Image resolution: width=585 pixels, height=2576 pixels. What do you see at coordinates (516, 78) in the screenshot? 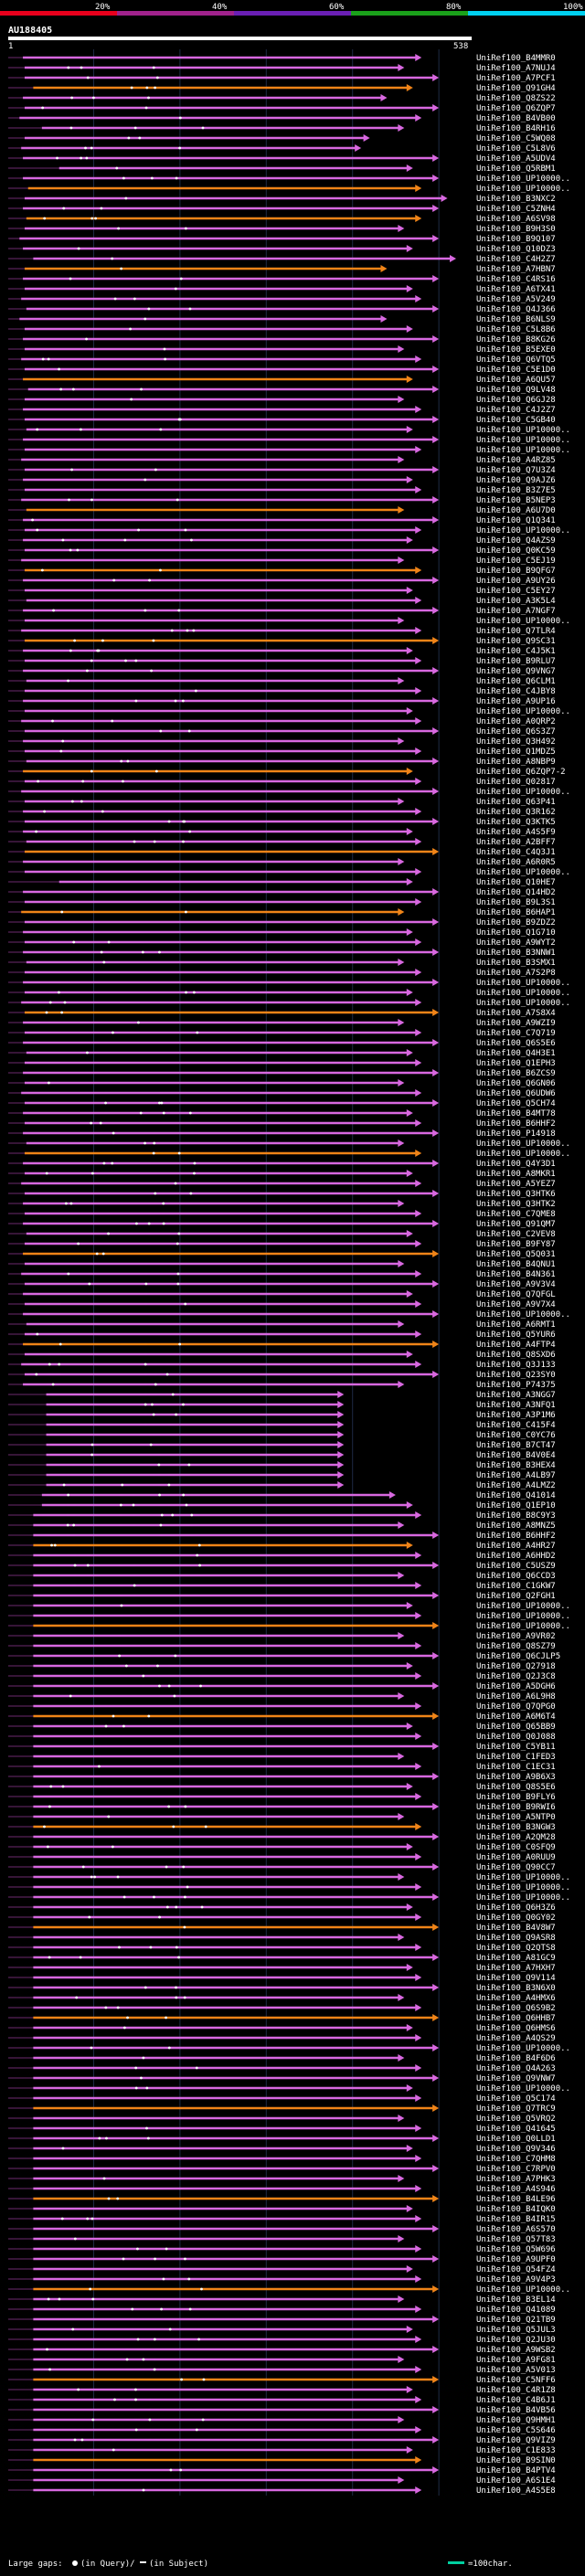
I see `hit-label: UniRef100_A7PCF1` at bounding box center [516, 78].